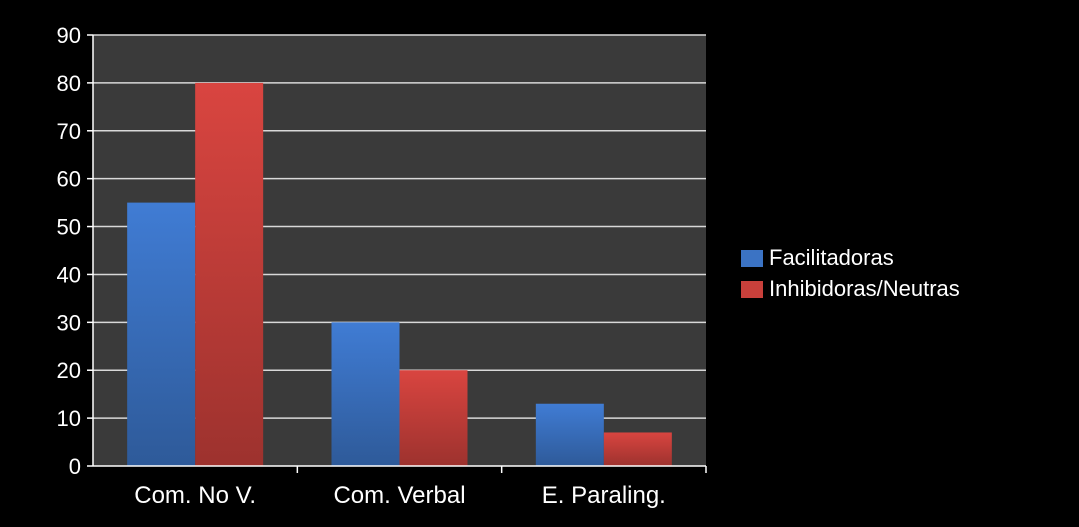  I want to click on x-tick-labels: Com. No V. Com. Verbal E. Paraling., so click(420, 487).